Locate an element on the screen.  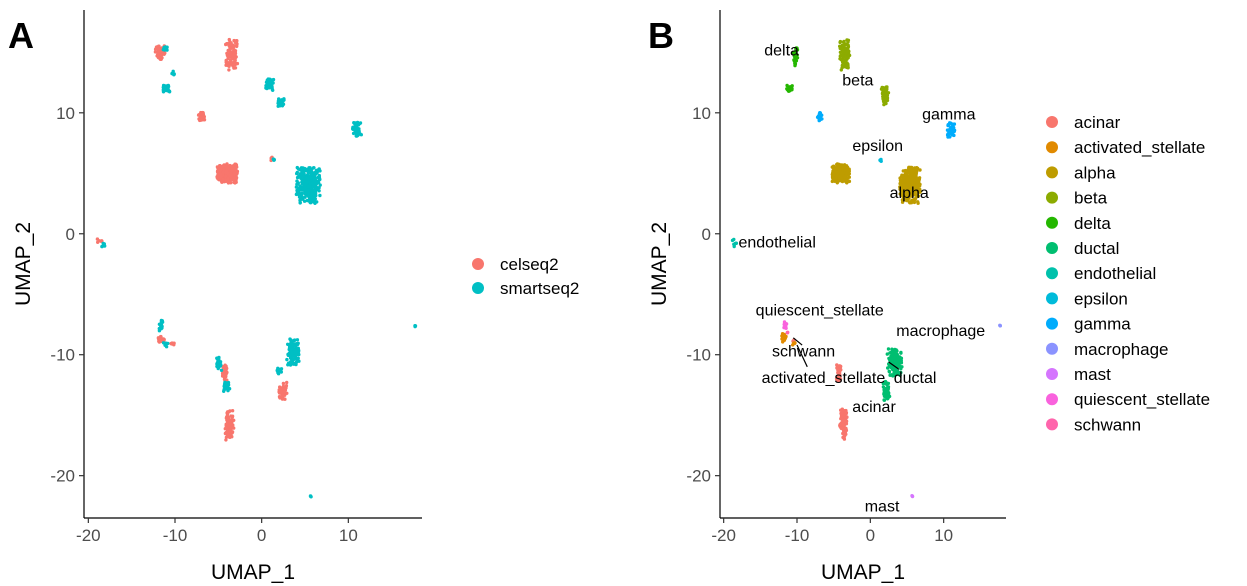
series-delta-points is located at coordinates (792, 69).